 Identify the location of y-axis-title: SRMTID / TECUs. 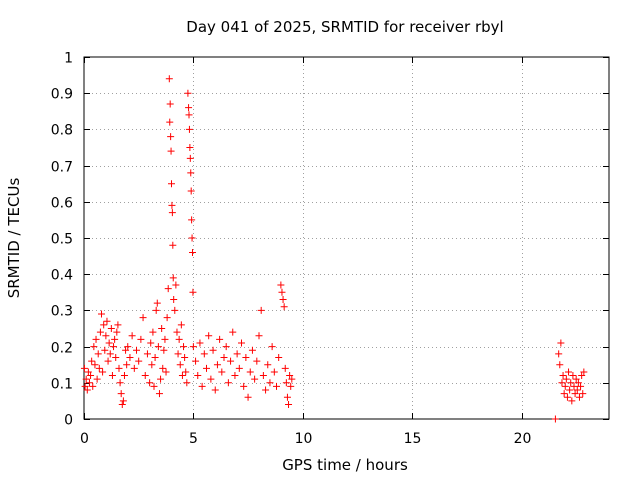
(14, 238).